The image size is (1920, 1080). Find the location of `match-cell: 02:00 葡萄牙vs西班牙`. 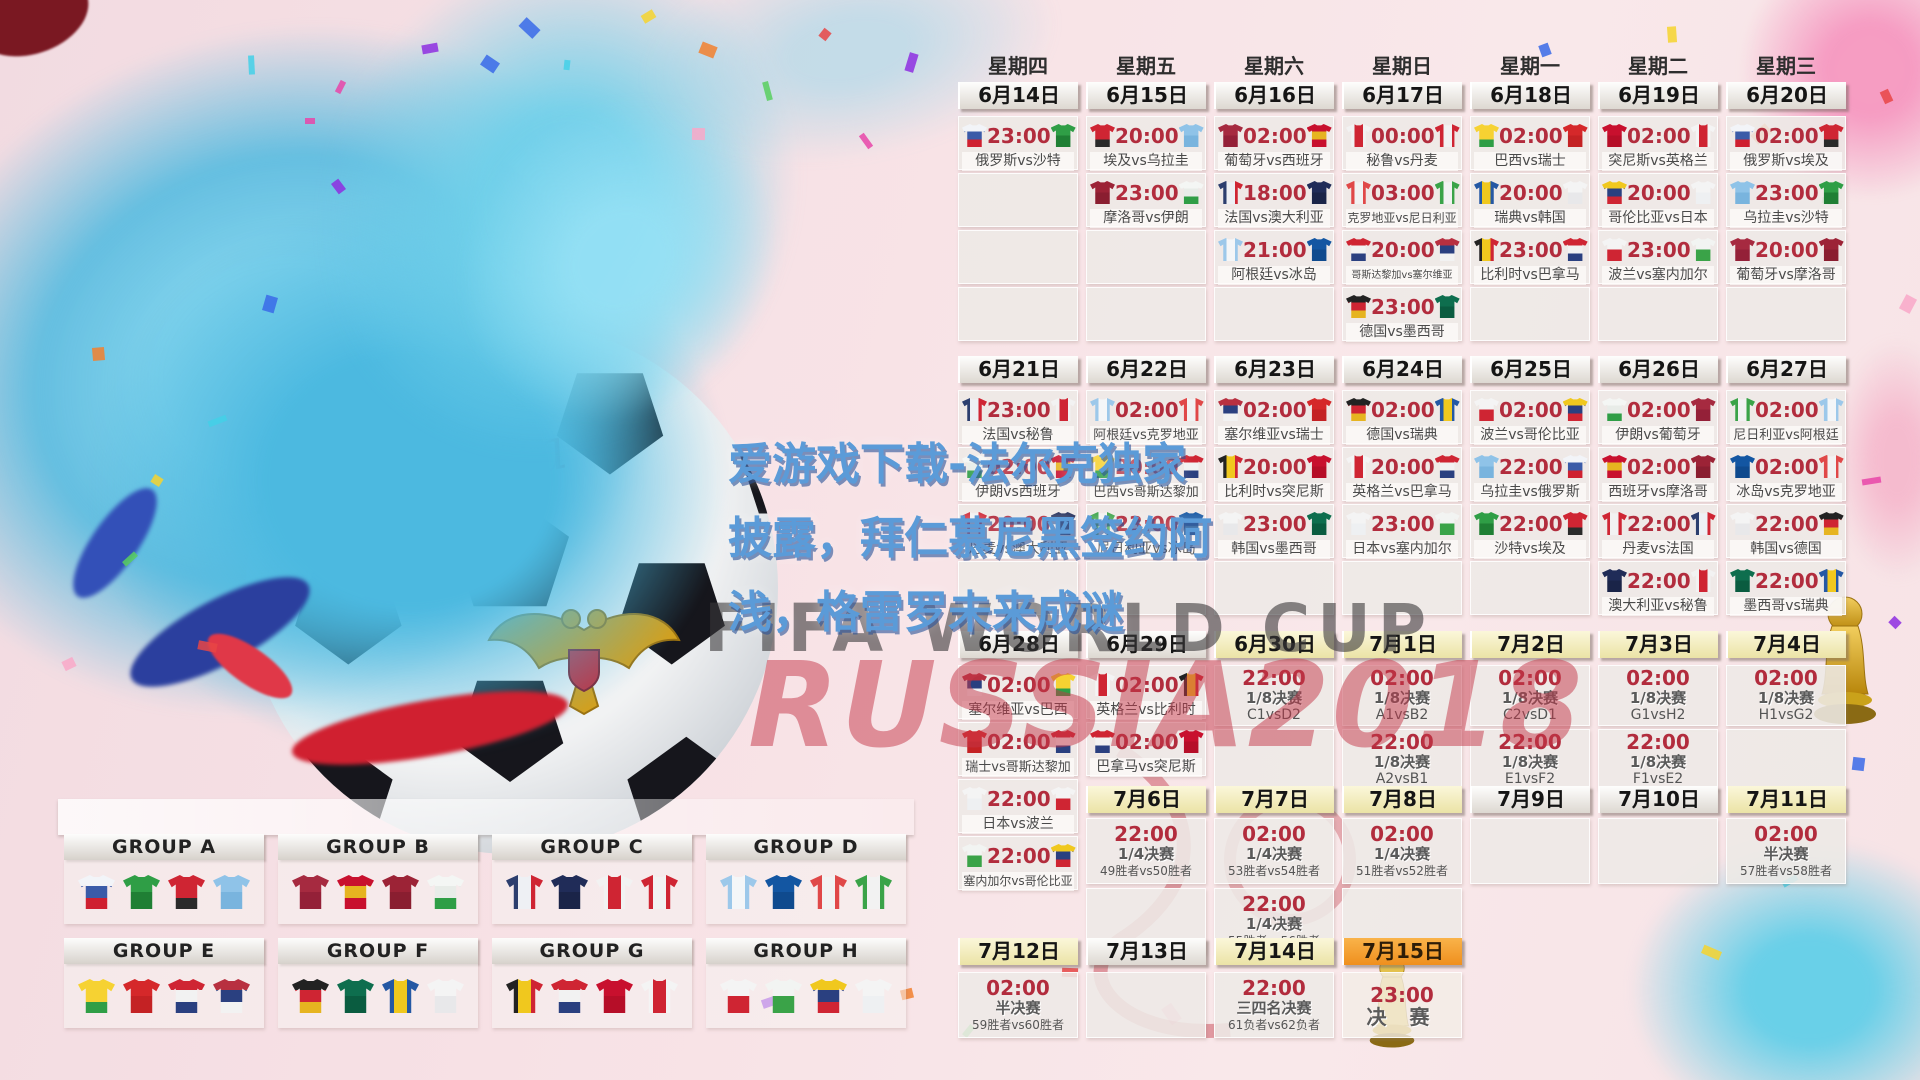

match-cell: 02:00 葡萄牙vs西班牙 is located at coordinates (1274, 143).